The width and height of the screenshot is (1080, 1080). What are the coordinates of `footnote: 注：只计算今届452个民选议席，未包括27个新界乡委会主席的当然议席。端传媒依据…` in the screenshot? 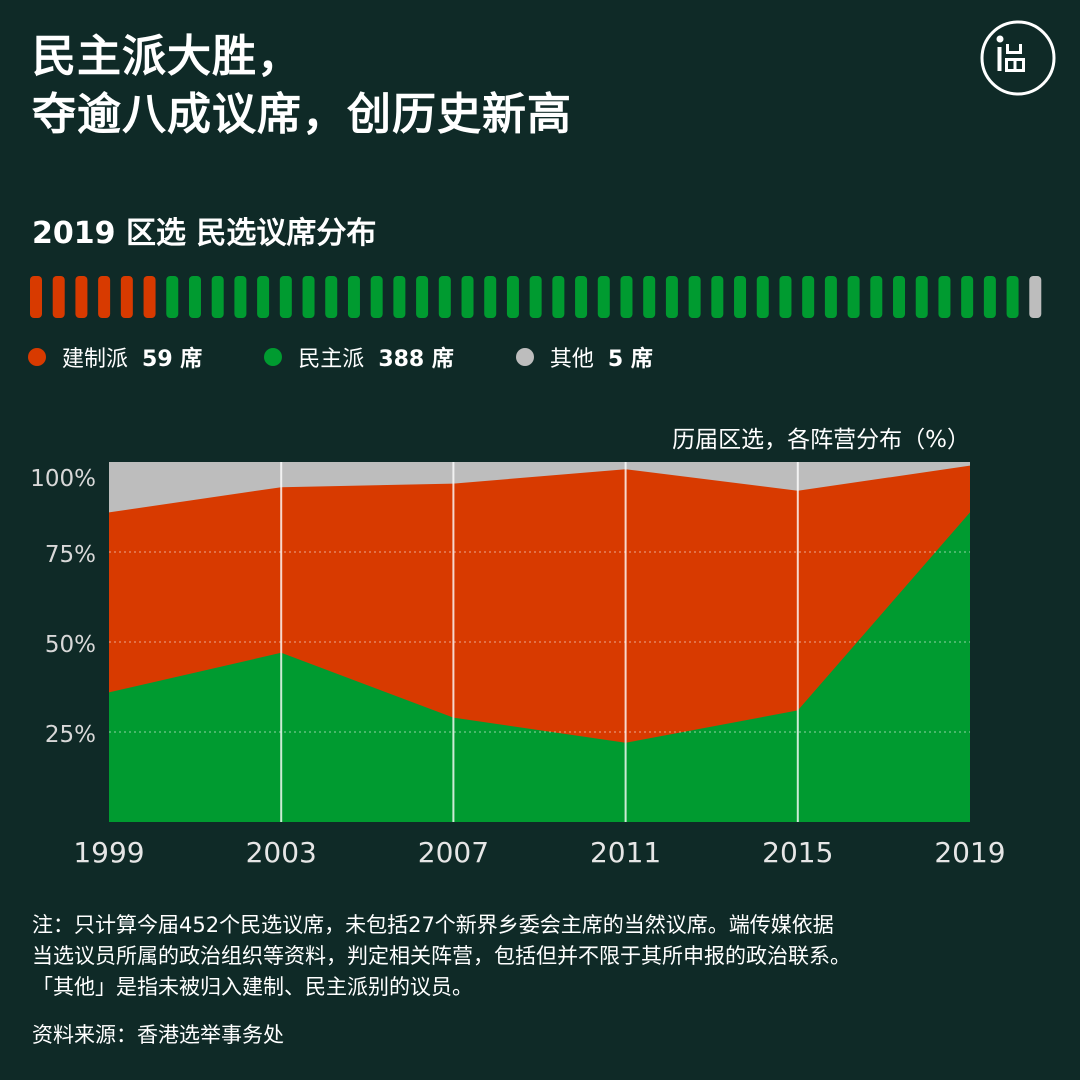 It's located at (547, 956).